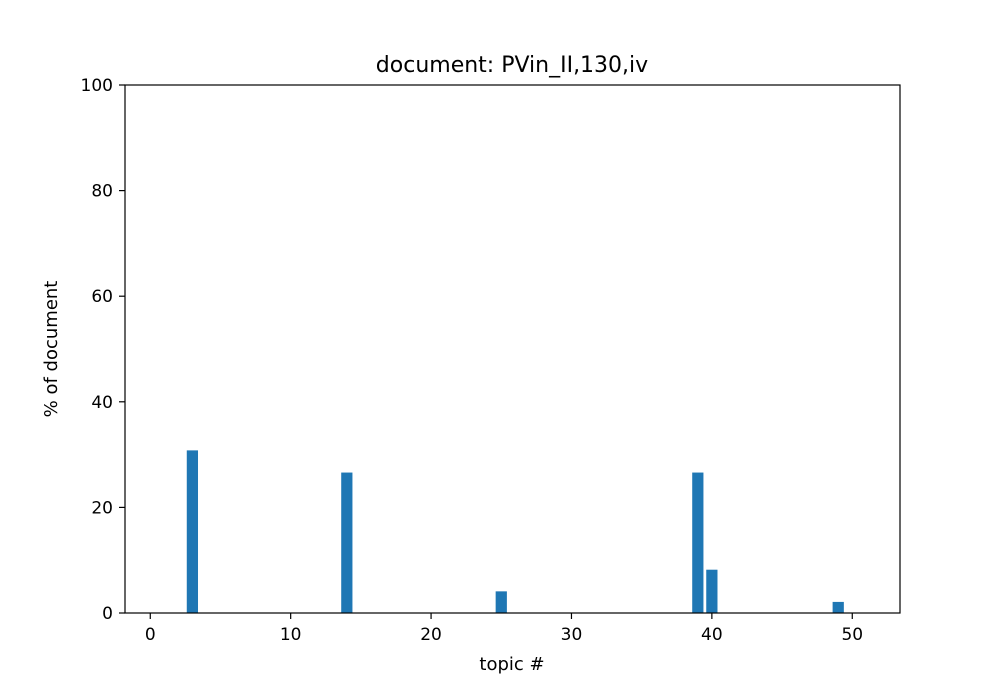  What do you see at coordinates (431, 635) in the screenshot?
I see `x-tick-label: 20` at bounding box center [431, 635].